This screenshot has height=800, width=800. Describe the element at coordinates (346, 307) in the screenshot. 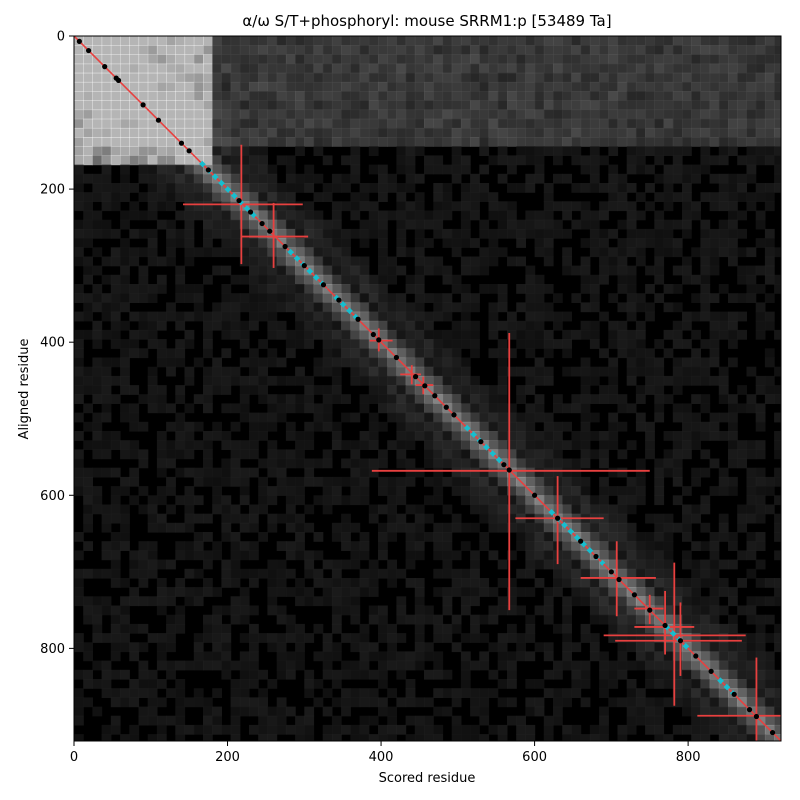

I see `highlight-segment` at that location.